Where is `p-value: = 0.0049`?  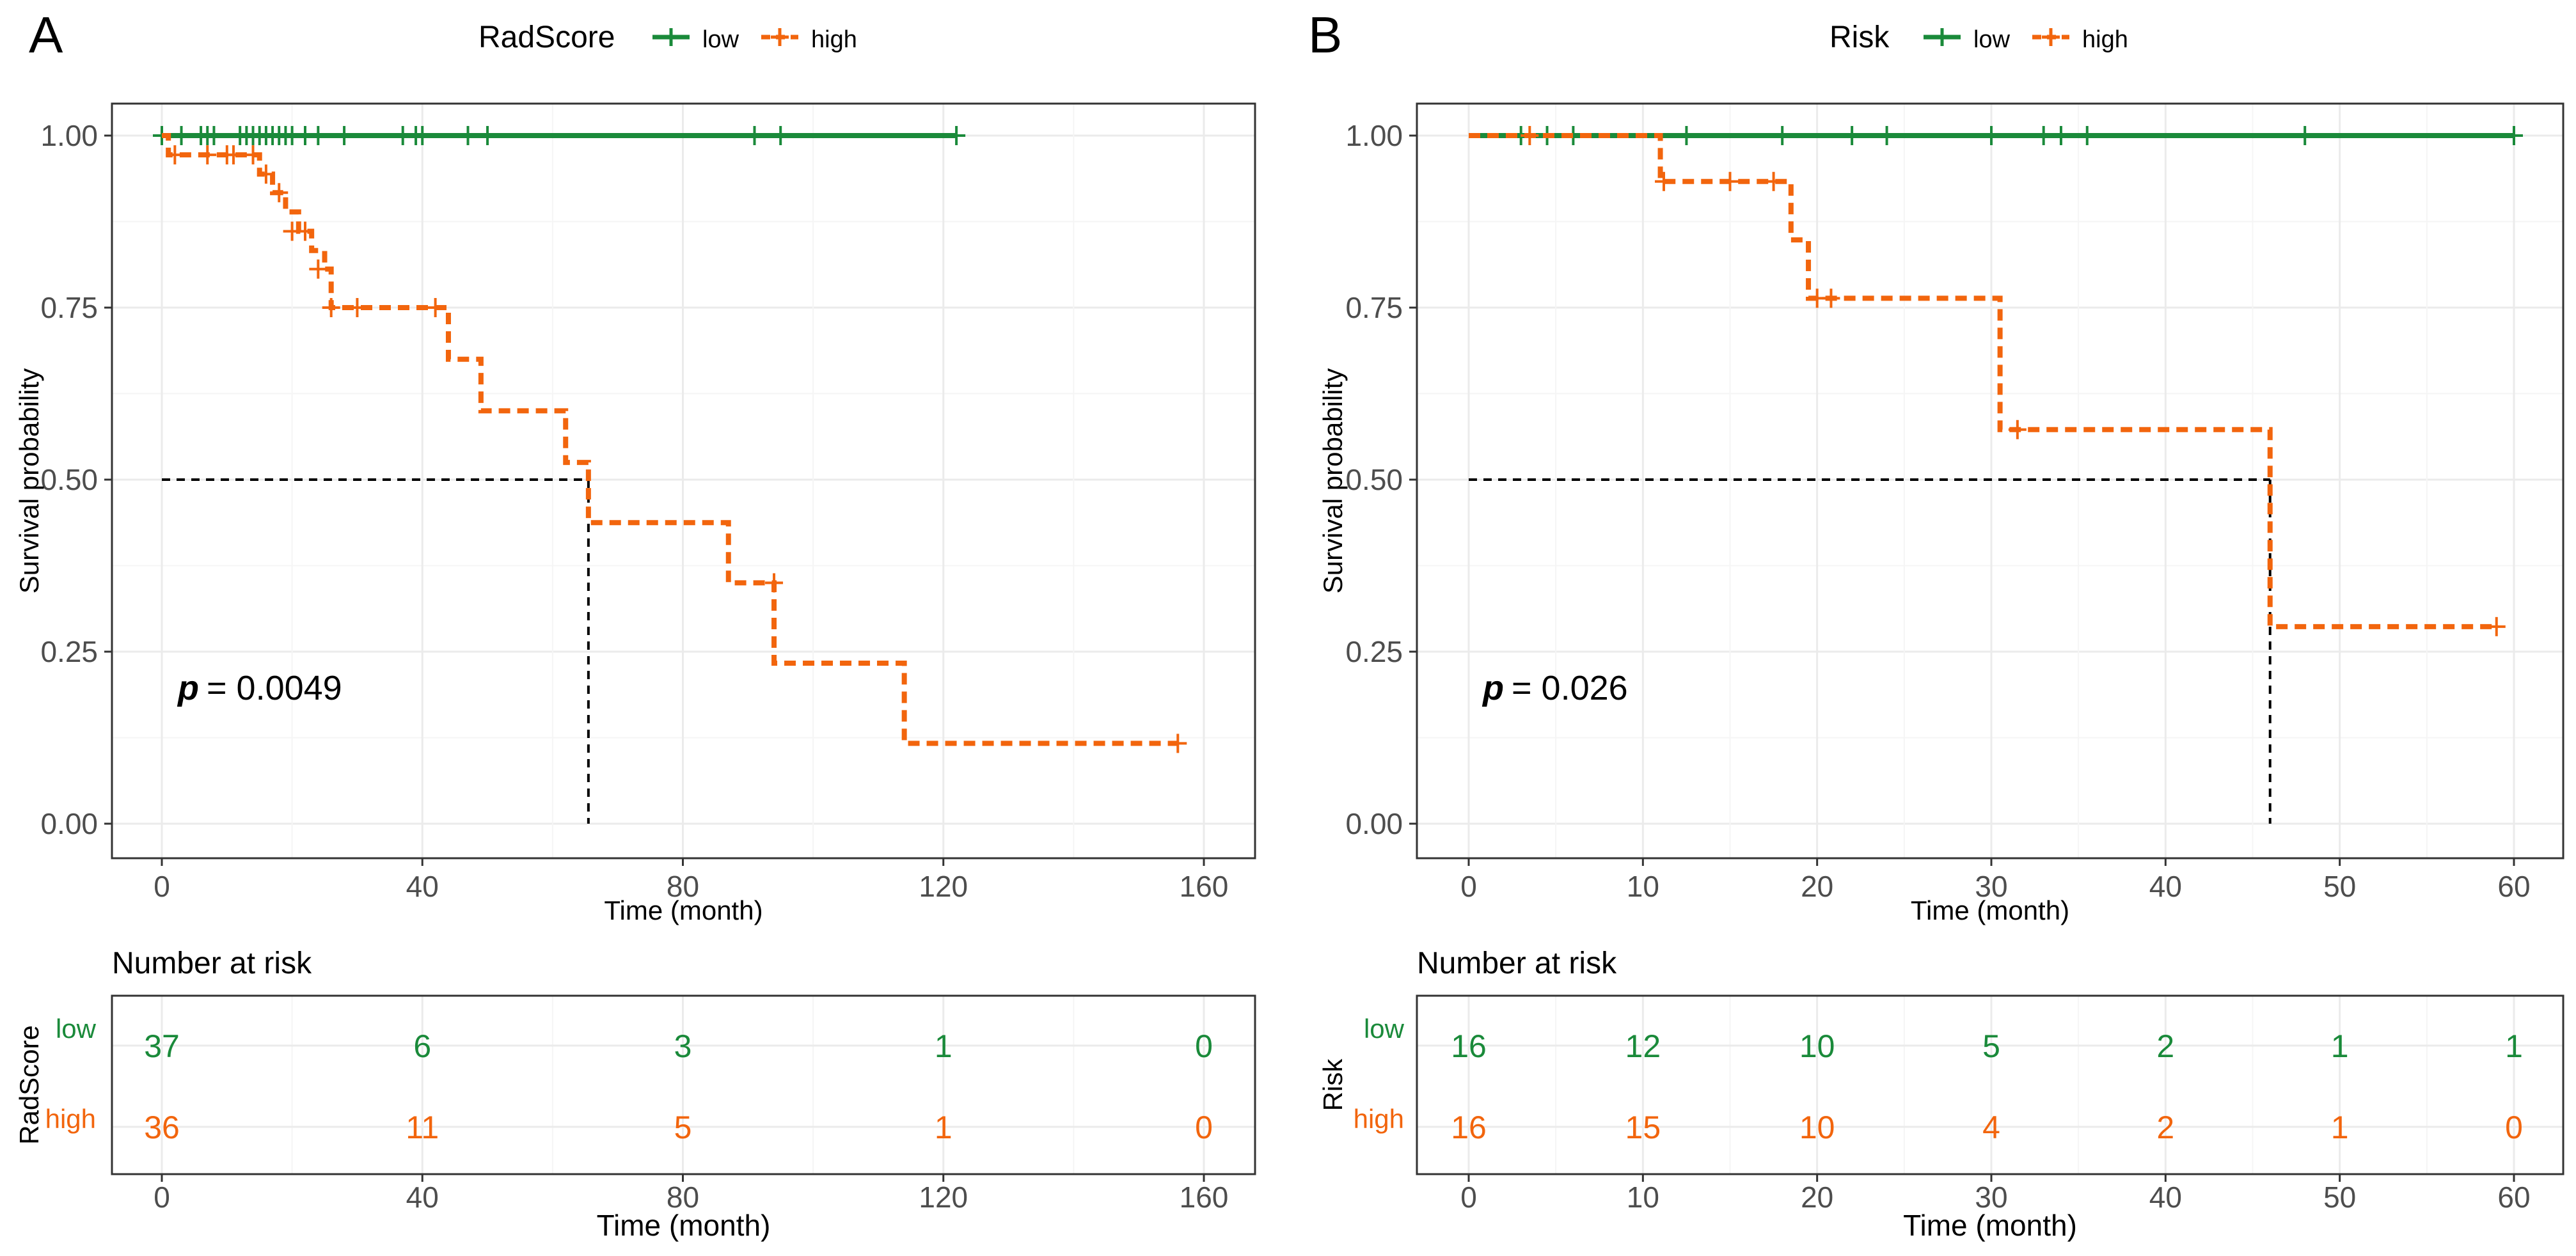 p-value: = 0.0049 is located at coordinates (274, 688).